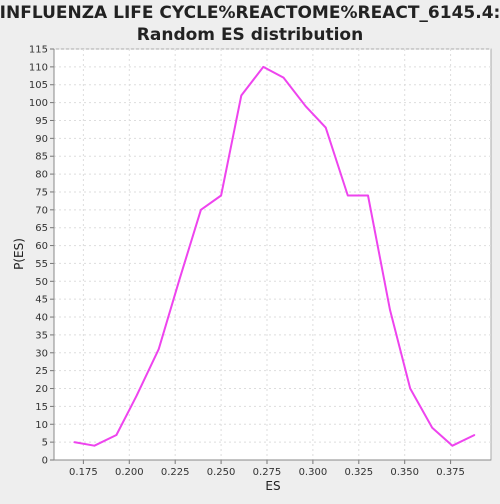 The height and width of the screenshot is (504, 500). What do you see at coordinates (41, 228) in the screenshot?
I see `y-tick-label: 65` at bounding box center [41, 228].